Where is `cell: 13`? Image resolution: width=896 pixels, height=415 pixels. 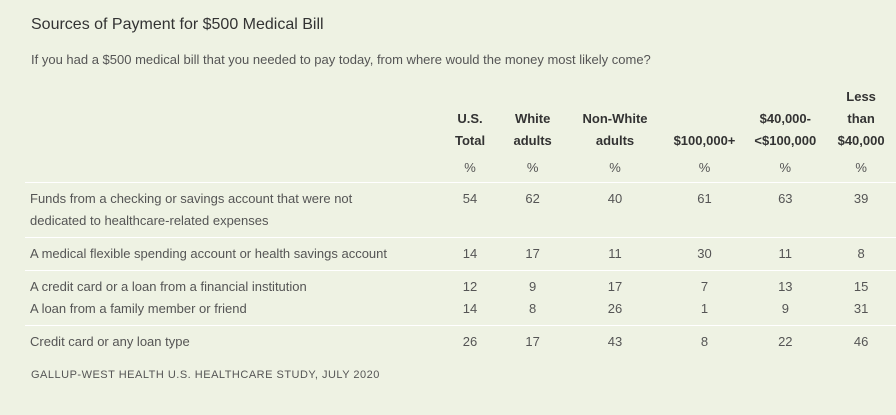
cell: 13 is located at coordinates (785, 284).